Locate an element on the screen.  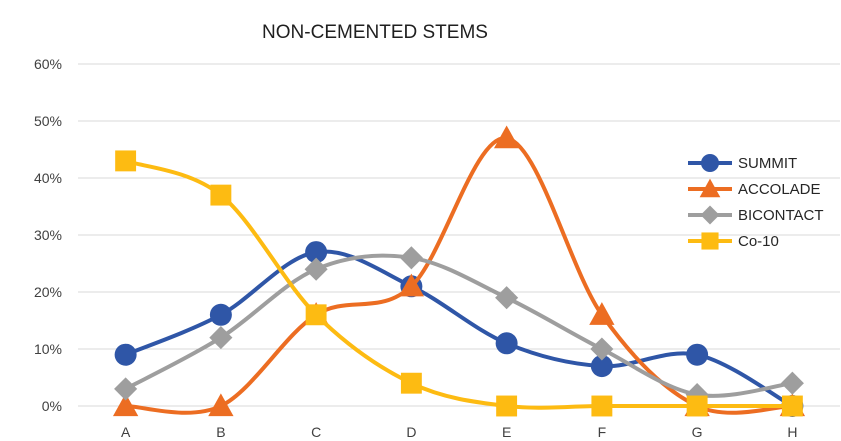
y-tick-label: 30% is located at coordinates (48, 235).